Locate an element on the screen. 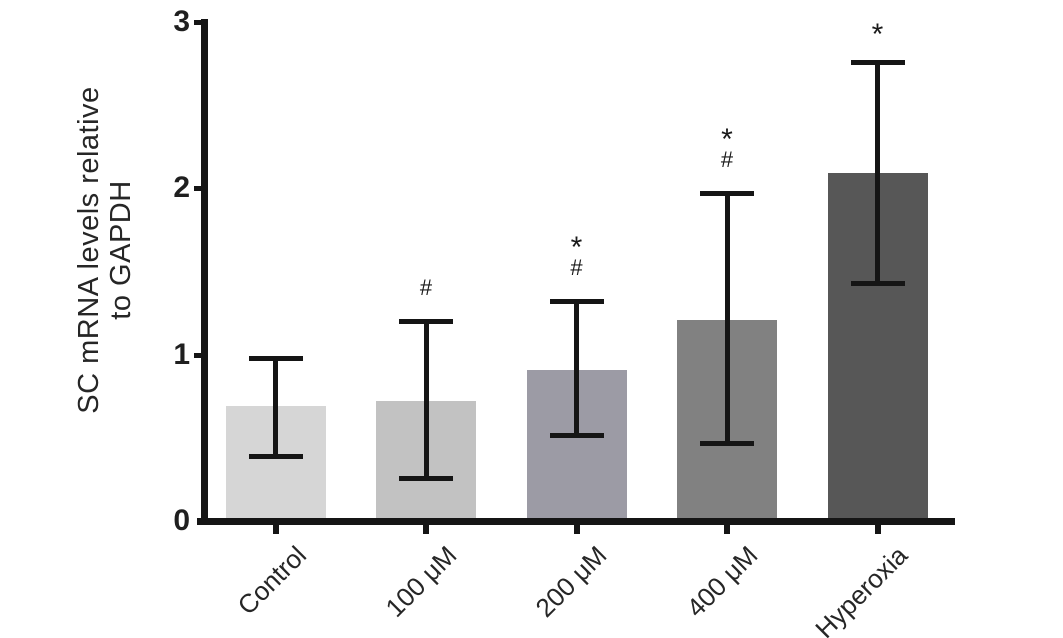 The image size is (1063, 638). y-axis-title: SC mRNA levels relative to GAPDH is located at coordinates (105, 250).